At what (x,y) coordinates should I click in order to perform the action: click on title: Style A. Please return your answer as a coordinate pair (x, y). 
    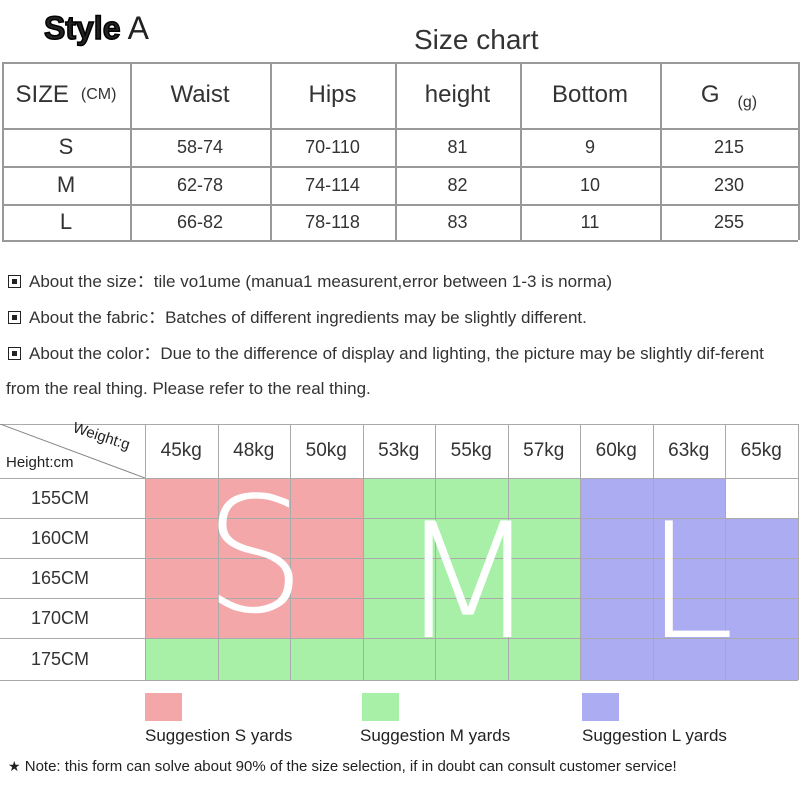
    Looking at the image, I should click on (96, 28).